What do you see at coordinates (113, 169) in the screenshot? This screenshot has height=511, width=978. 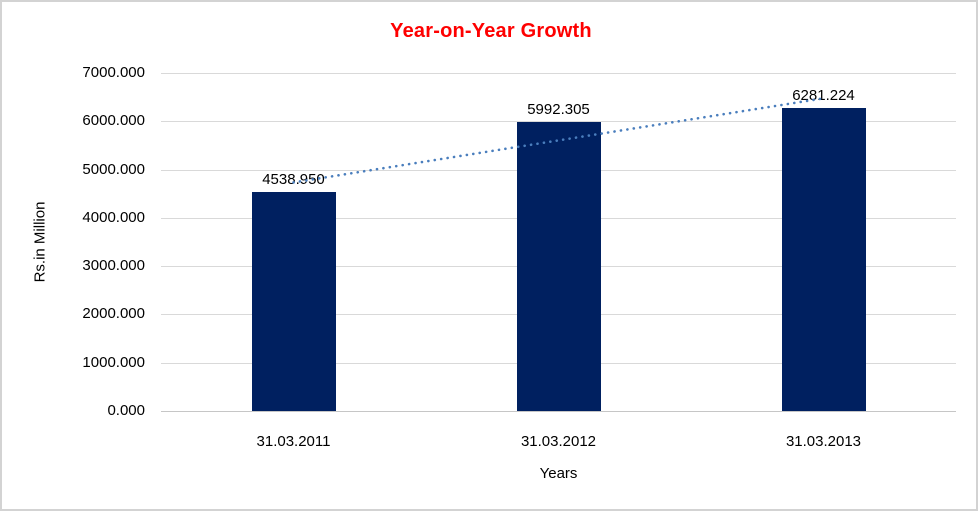 I see `y-tick-label: 5000.000` at bounding box center [113, 169].